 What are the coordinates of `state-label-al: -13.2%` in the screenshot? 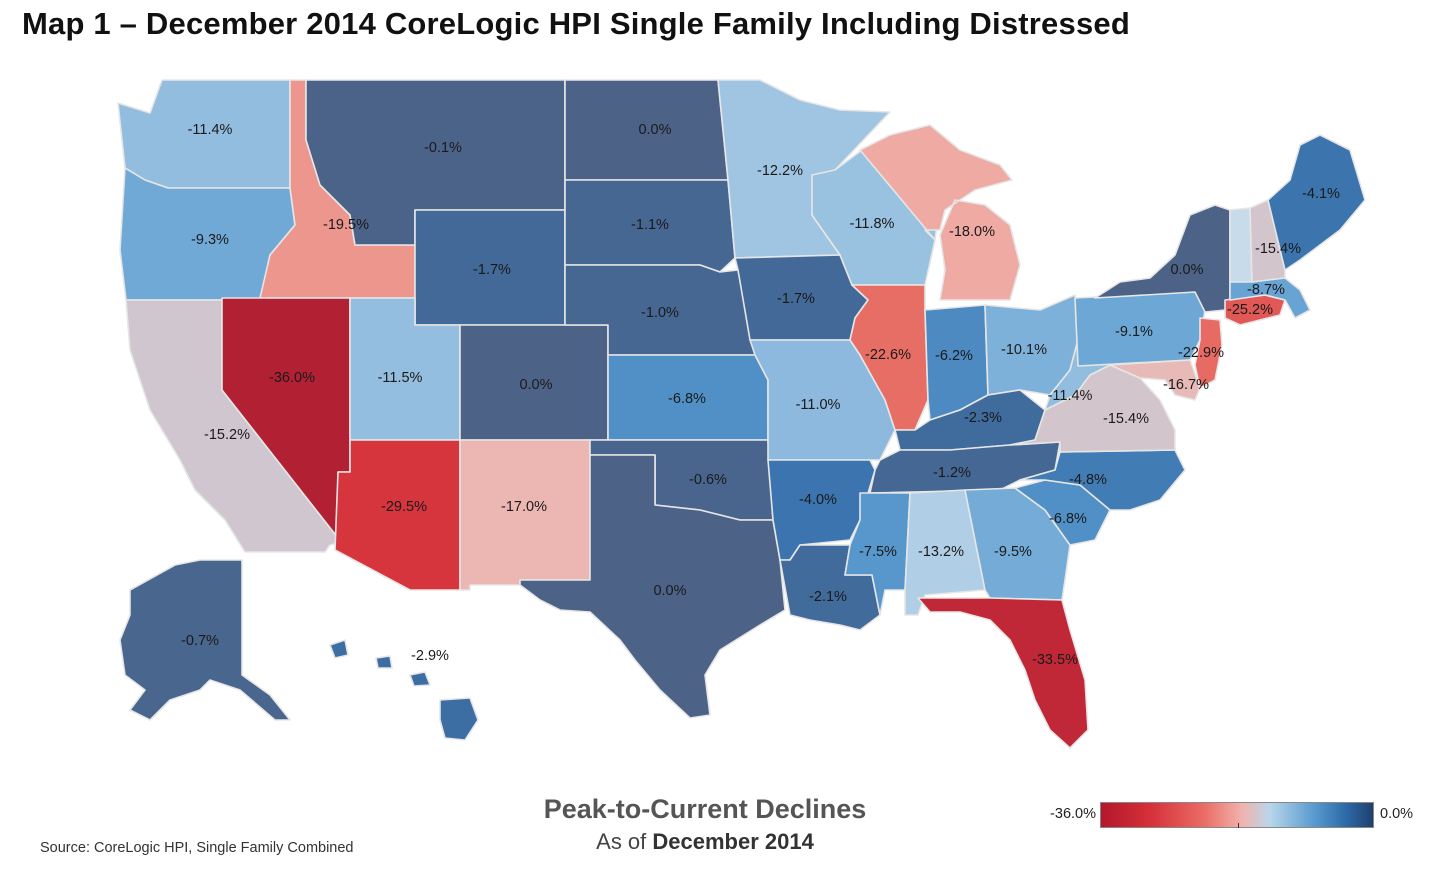 It's located at (941, 552).